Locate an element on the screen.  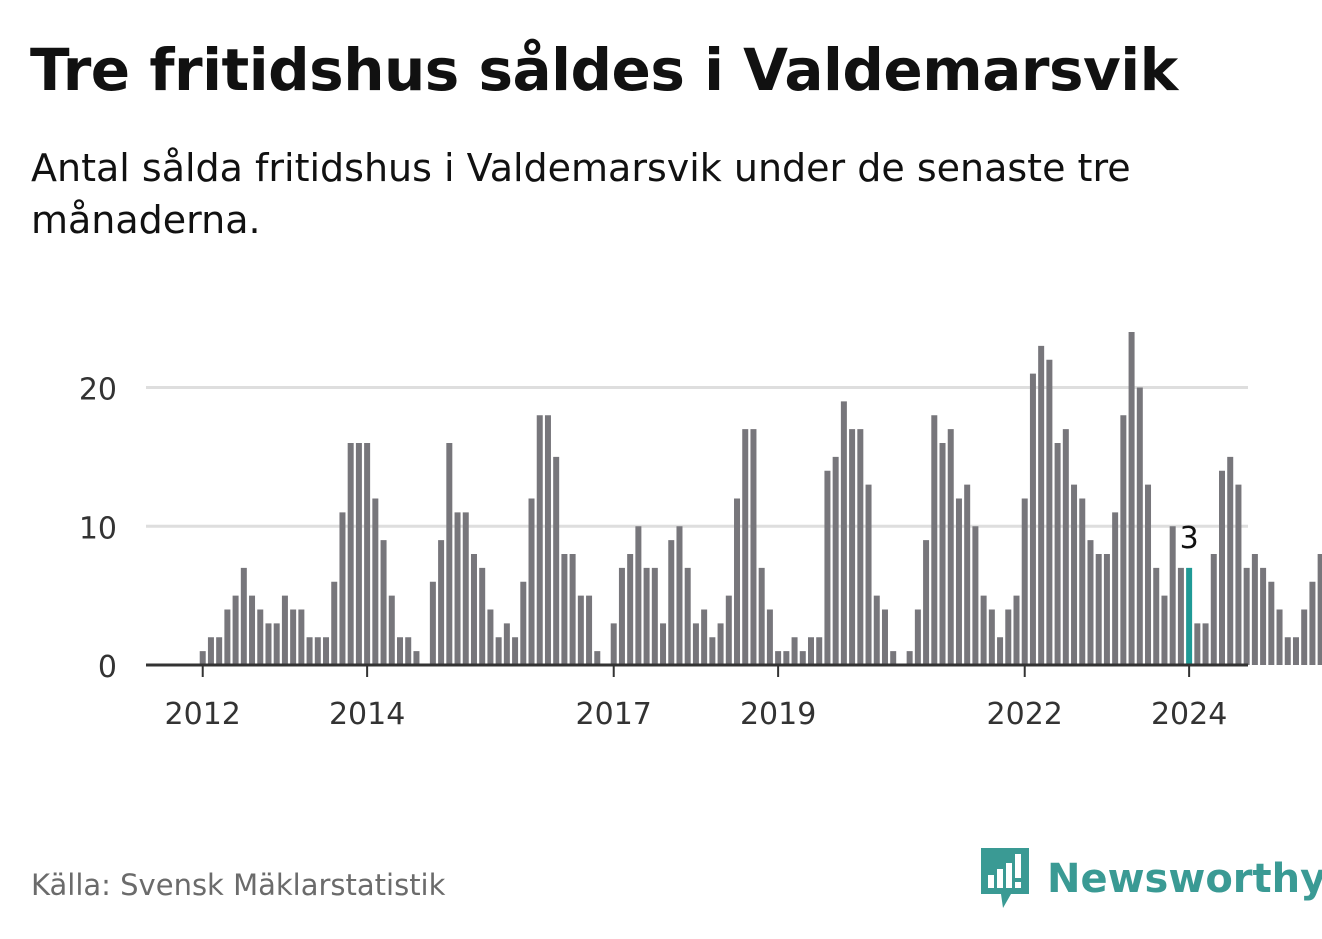
y-tick-label: 20 is located at coordinates (98, 390).